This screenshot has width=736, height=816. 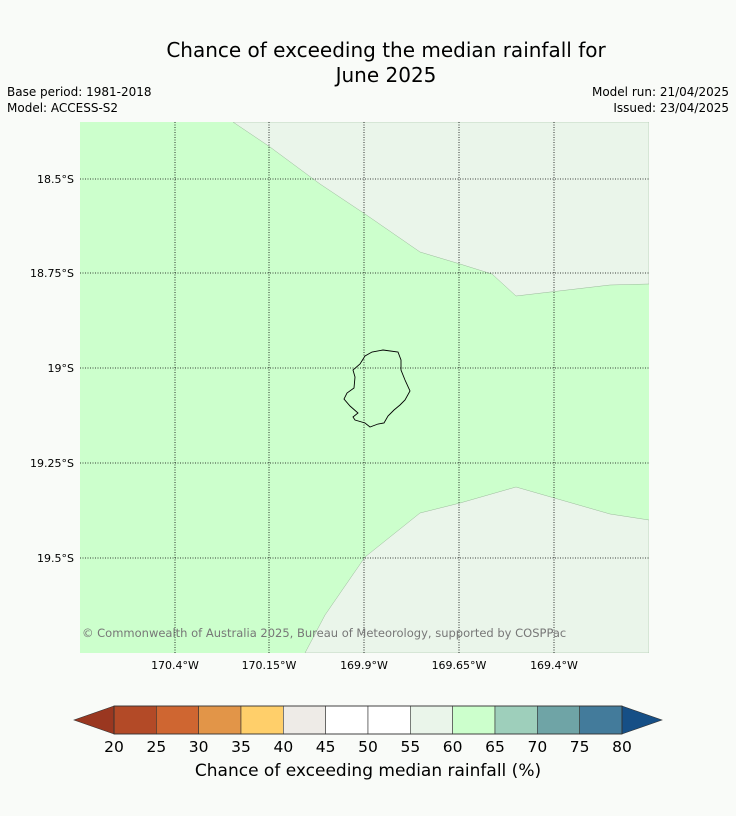 I want to click on colorbar-tick-50: 50, so click(x=368, y=747).